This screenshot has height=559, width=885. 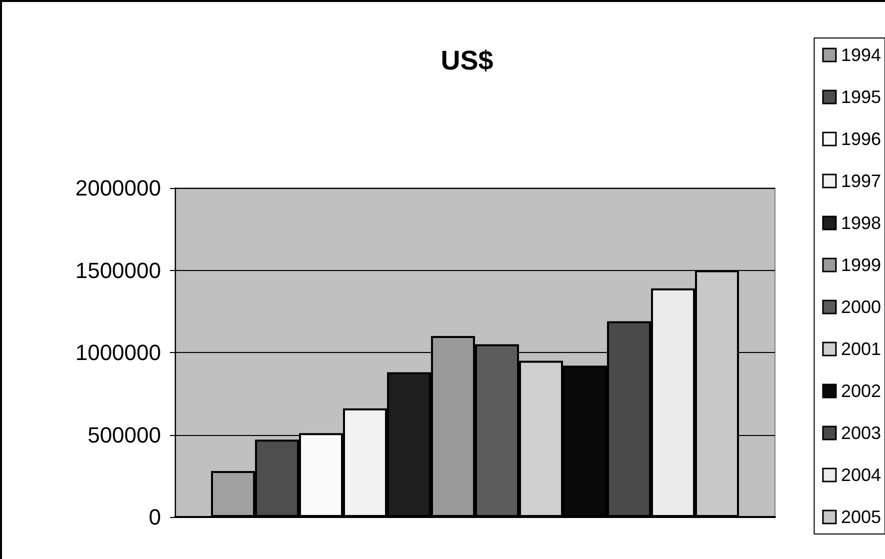 I want to click on chart-title: US$, so click(x=467, y=61).